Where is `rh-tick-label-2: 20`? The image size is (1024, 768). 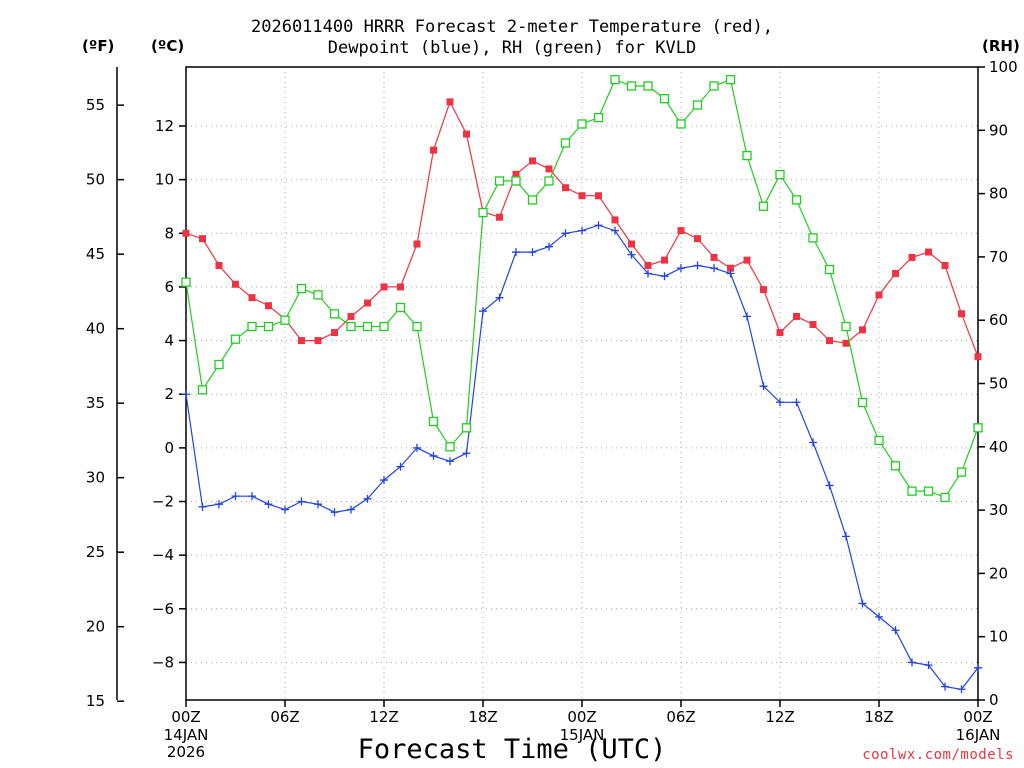 rh-tick-label-2: 20 is located at coordinates (998, 573).